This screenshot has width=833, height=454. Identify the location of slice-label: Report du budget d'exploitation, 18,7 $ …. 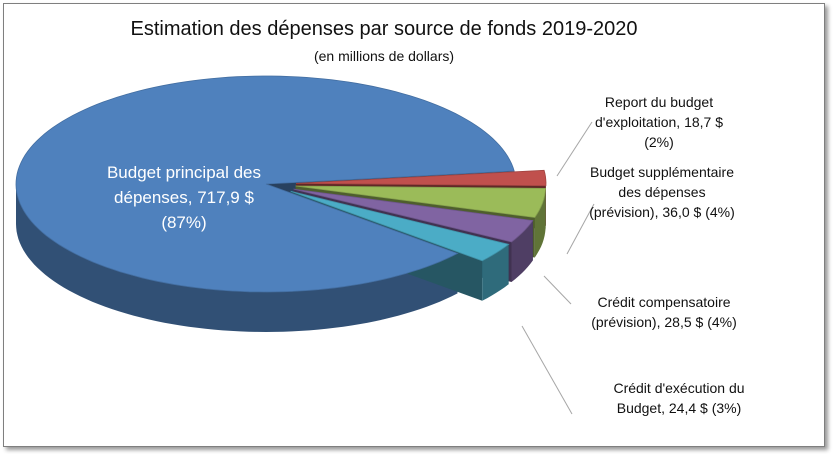
(659, 122).